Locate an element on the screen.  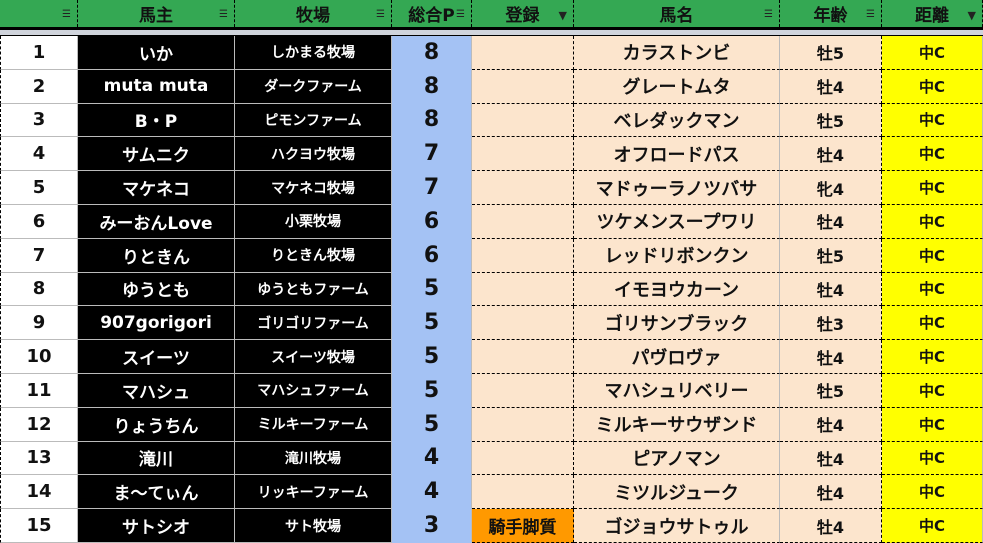
cell-farm: ハクヨウ牧場 is located at coordinates (313, 154).